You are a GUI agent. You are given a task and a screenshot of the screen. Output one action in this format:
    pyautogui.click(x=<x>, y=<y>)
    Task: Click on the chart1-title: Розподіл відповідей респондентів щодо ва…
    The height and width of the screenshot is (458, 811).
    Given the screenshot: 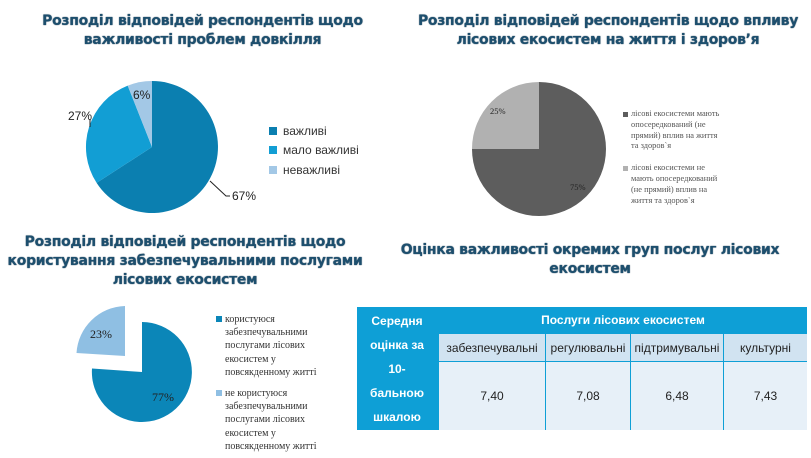 What is the action you would take?
    pyautogui.click(x=202, y=30)
    